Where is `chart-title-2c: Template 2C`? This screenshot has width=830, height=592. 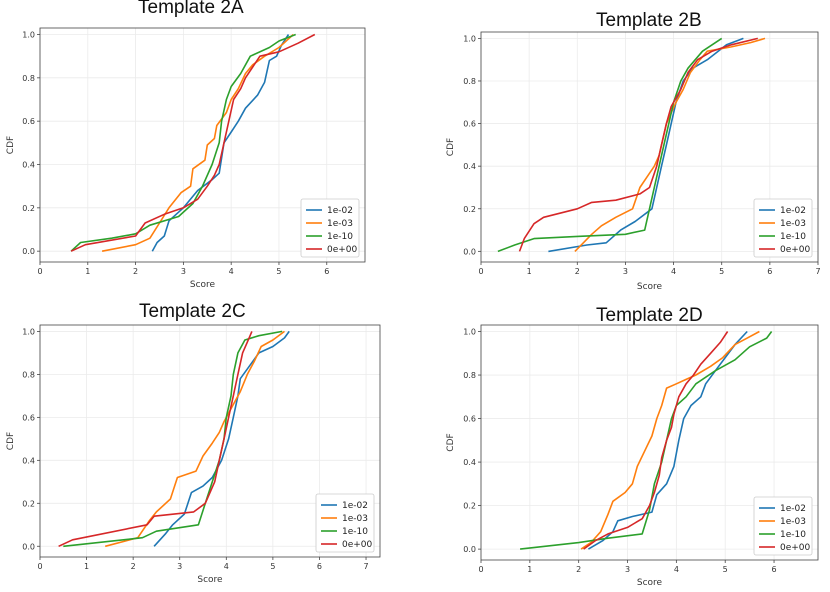
chart-title-2c: Template 2C is located at coordinates (192, 311).